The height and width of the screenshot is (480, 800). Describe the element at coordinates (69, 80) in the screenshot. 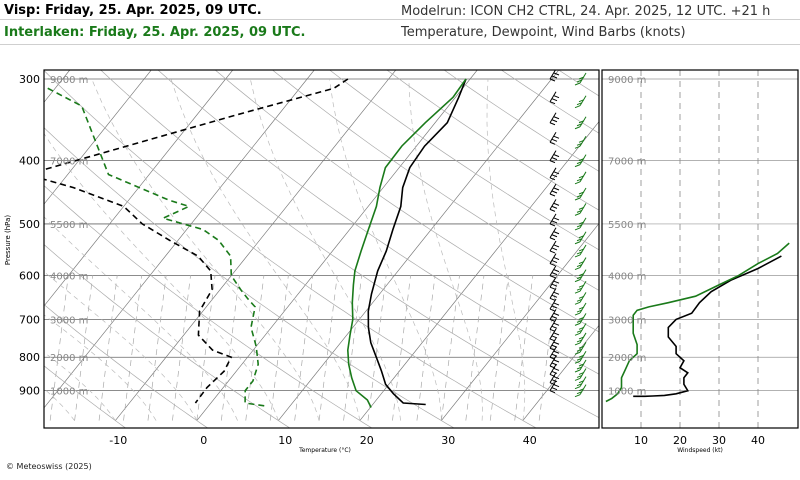

I see `height-label: 9000 m` at that location.